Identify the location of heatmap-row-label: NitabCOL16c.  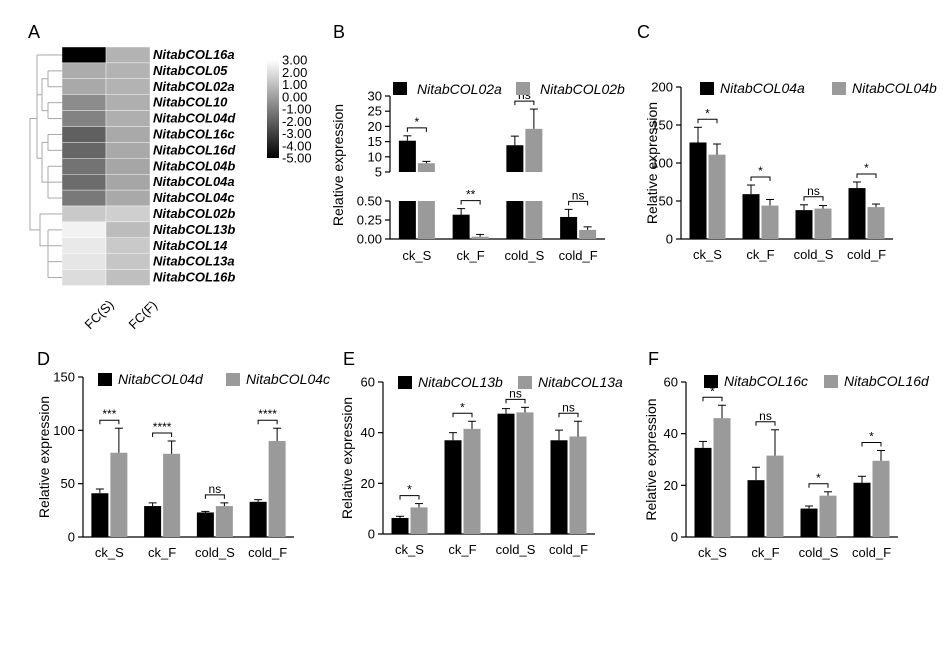
(194, 134).